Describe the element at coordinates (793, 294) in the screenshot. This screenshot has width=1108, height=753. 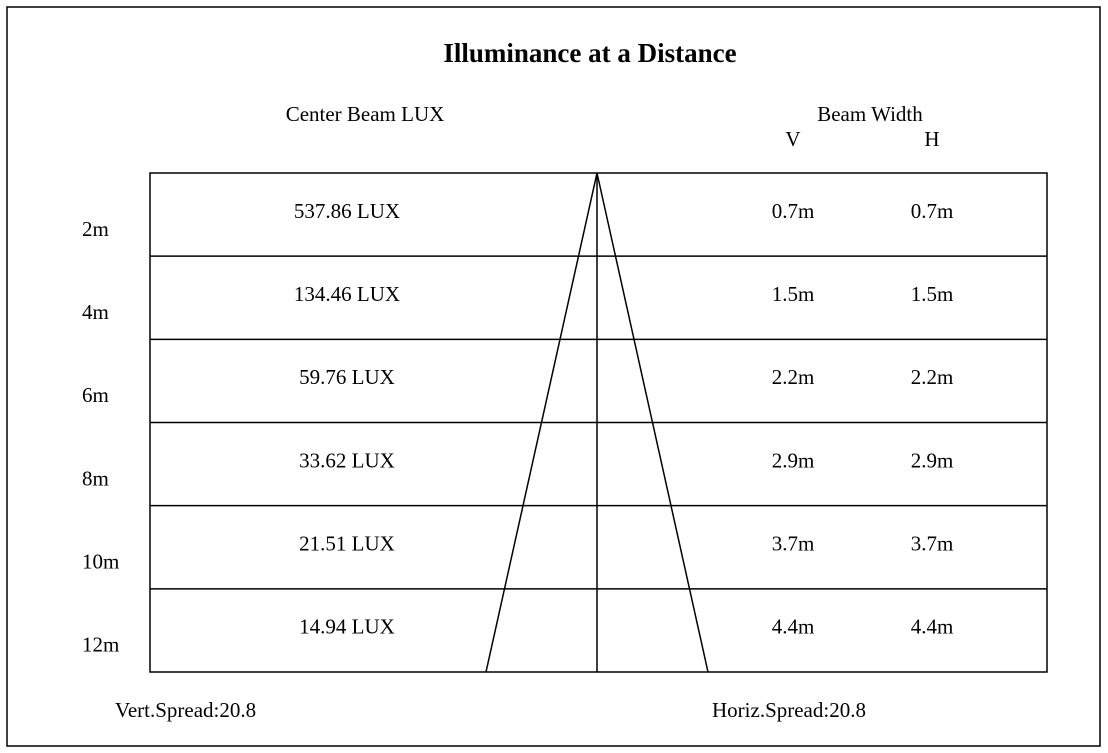
I see `beam-v: 1.5m` at that location.